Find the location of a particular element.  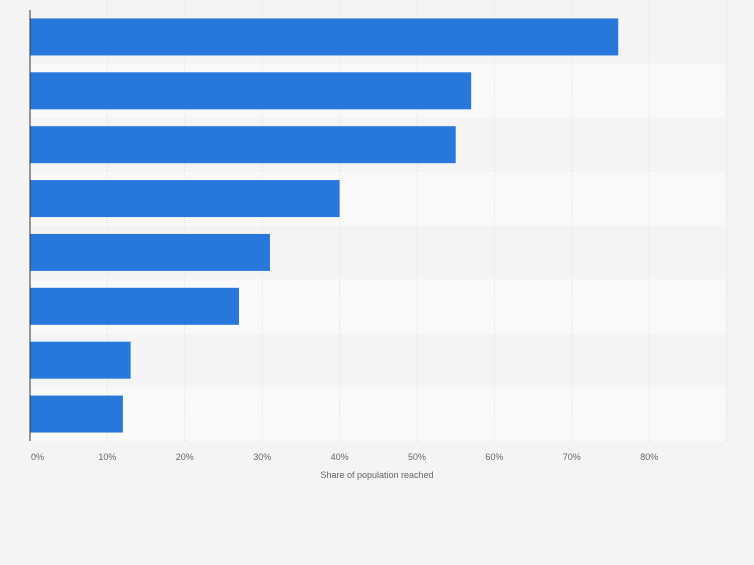

x-tick-label: 70% is located at coordinates (572, 457).